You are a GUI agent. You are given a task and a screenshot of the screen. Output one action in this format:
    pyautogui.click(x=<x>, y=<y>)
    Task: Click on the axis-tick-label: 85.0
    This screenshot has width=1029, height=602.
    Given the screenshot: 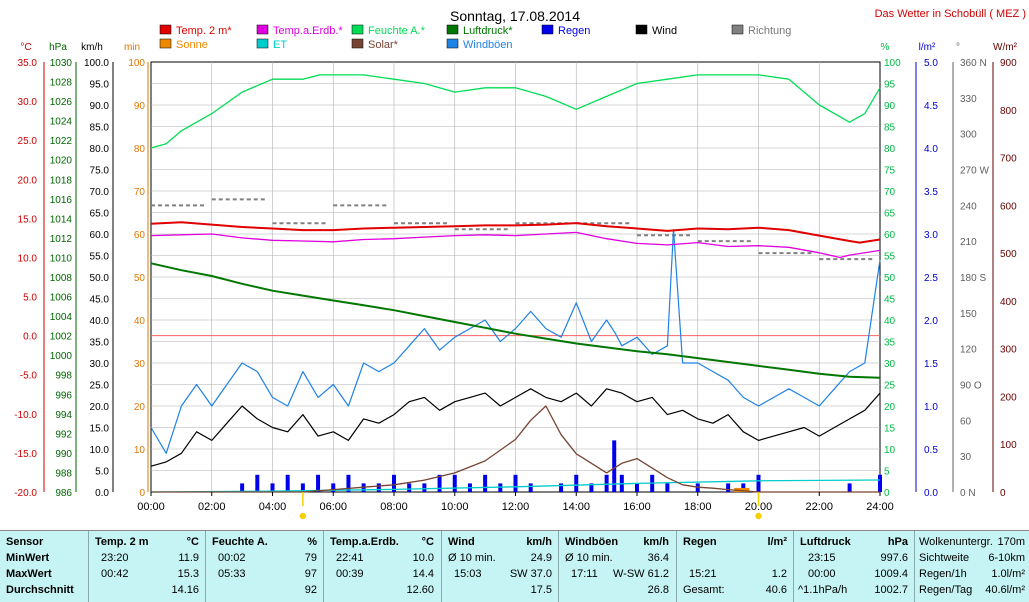 What is the action you would take?
    pyautogui.click(x=100, y=128)
    